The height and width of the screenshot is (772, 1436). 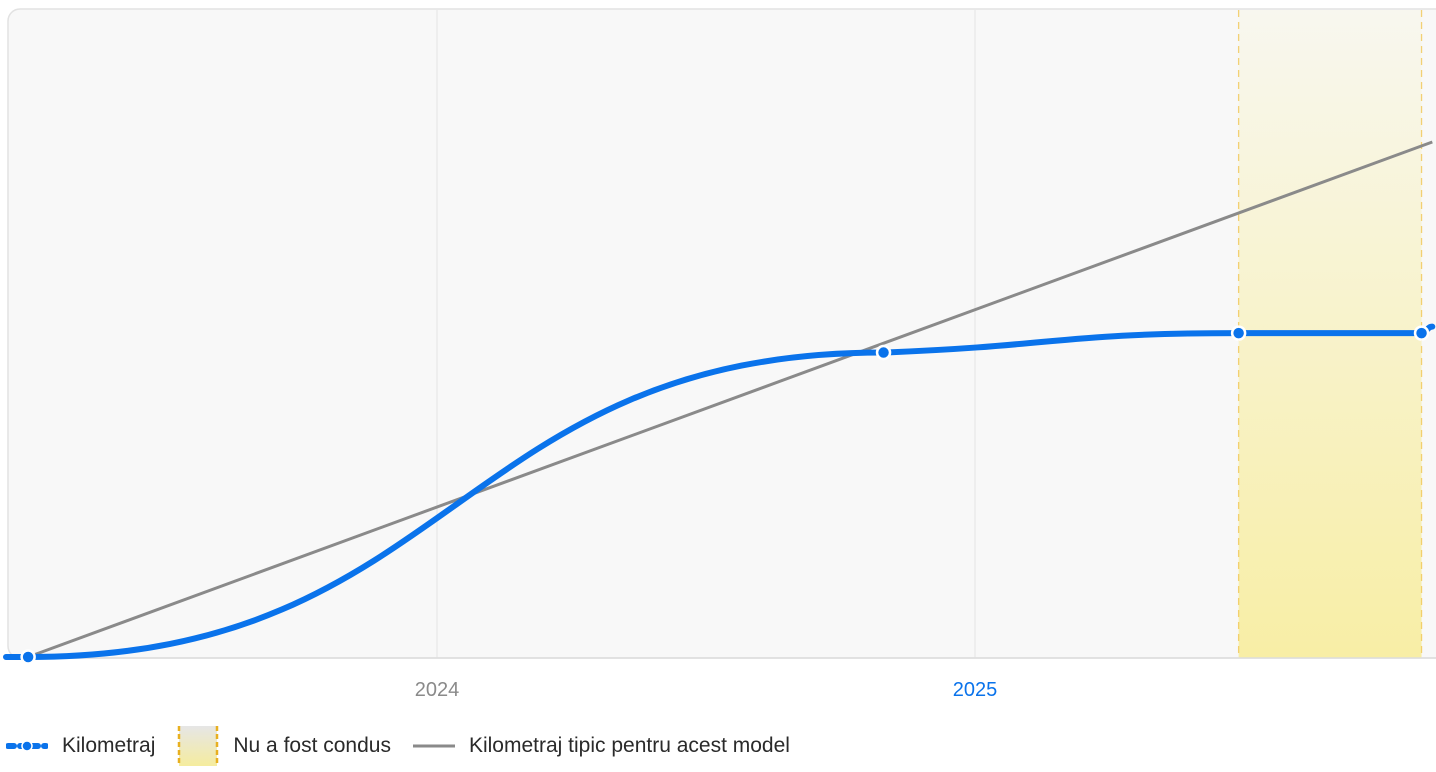 I want to click on legend-item-nu-a-fost-condus: Nu a fost condus, so click(x=284, y=746).